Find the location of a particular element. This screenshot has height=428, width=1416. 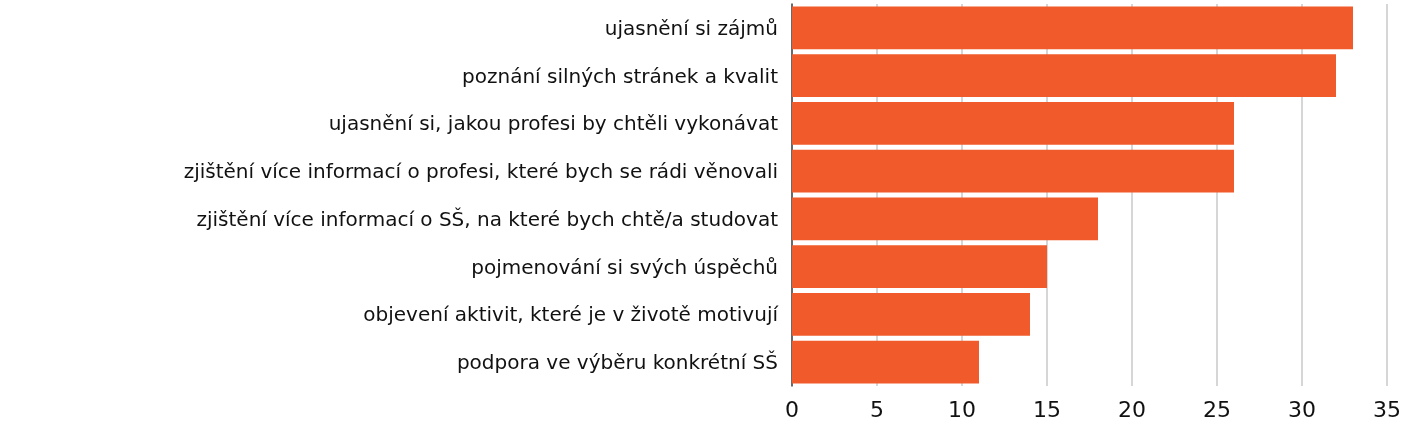

y-tick-label: ujasnění si zájmů is located at coordinates (691, 27).